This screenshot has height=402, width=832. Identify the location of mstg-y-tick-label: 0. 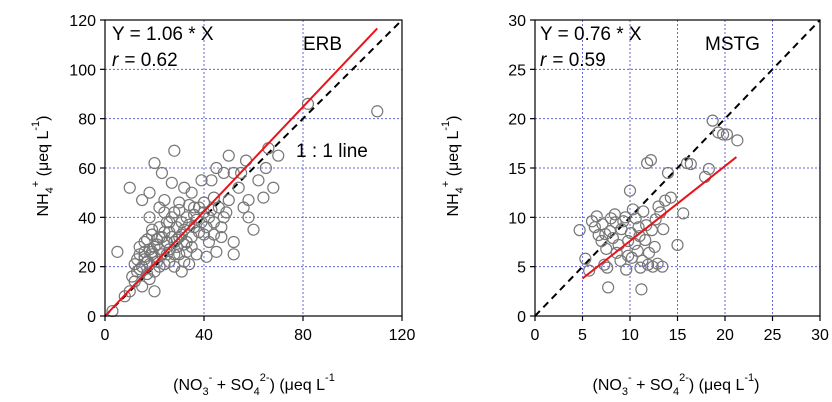
(521, 317).